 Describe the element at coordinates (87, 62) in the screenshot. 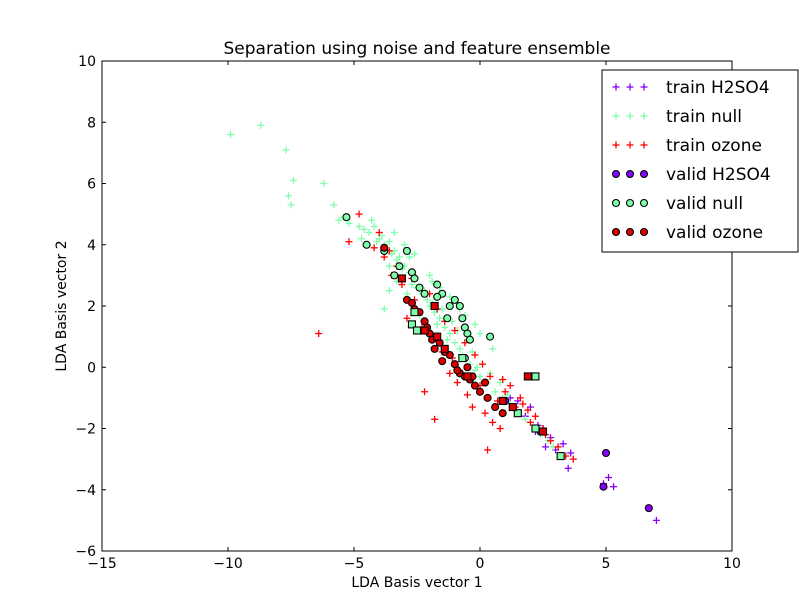

I see `y-tick-label: 10` at that location.